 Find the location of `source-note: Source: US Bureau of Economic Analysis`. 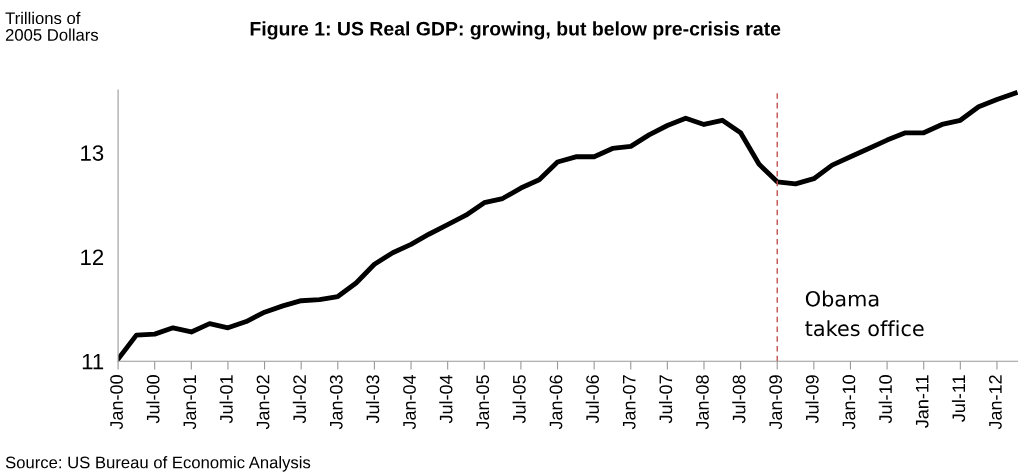

source-note: Source: US Bureau of Economic Analysis is located at coordinates (158, 464).